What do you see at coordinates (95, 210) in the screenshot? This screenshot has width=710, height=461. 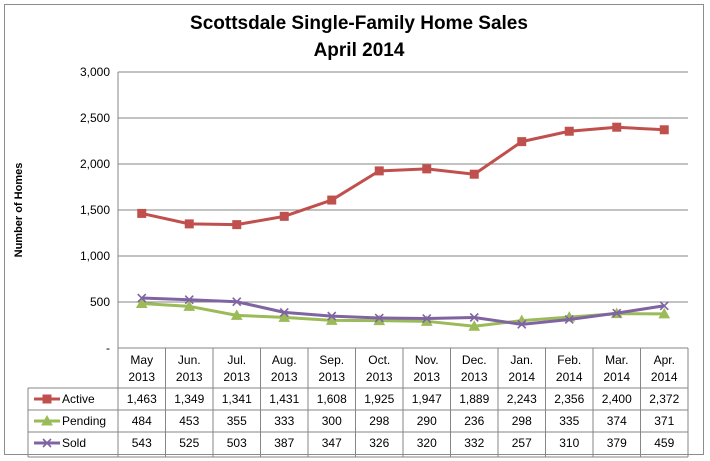 I see `y-tick-label: 1,500` at bounding box center [95, 210].